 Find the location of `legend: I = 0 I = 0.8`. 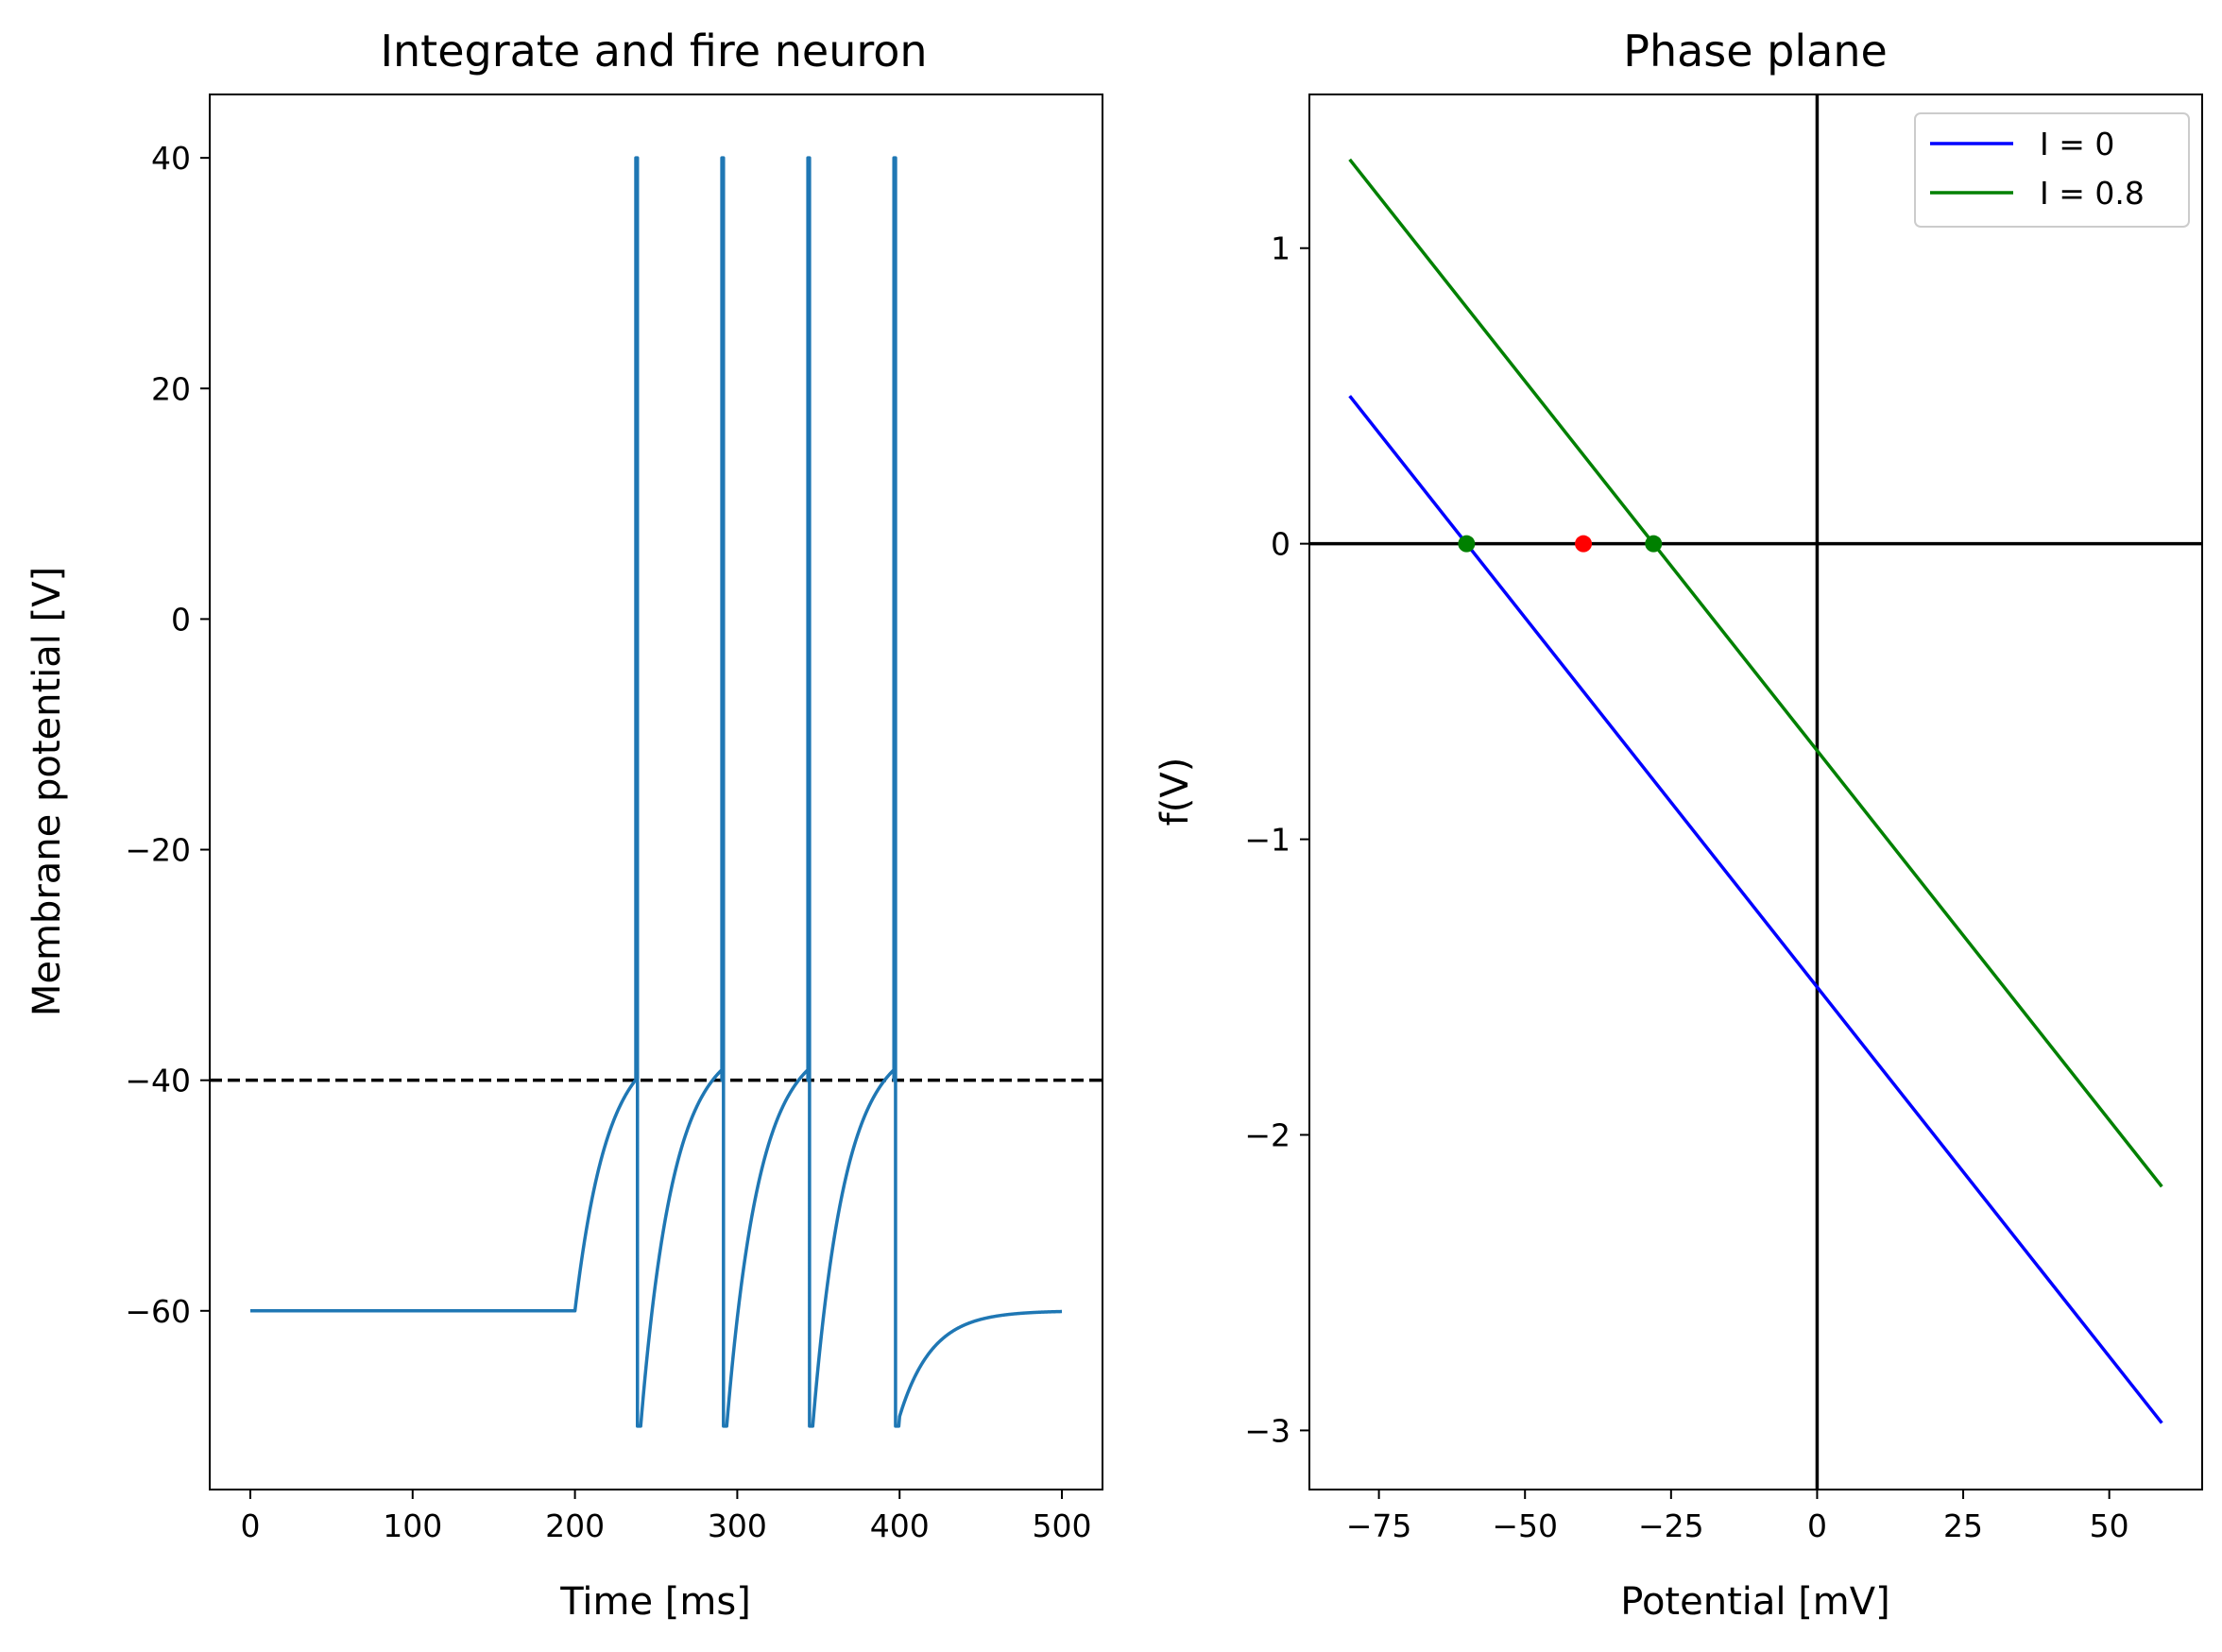

legend: I = 0 I = 0.8 is located at coordinates (2052, 170).